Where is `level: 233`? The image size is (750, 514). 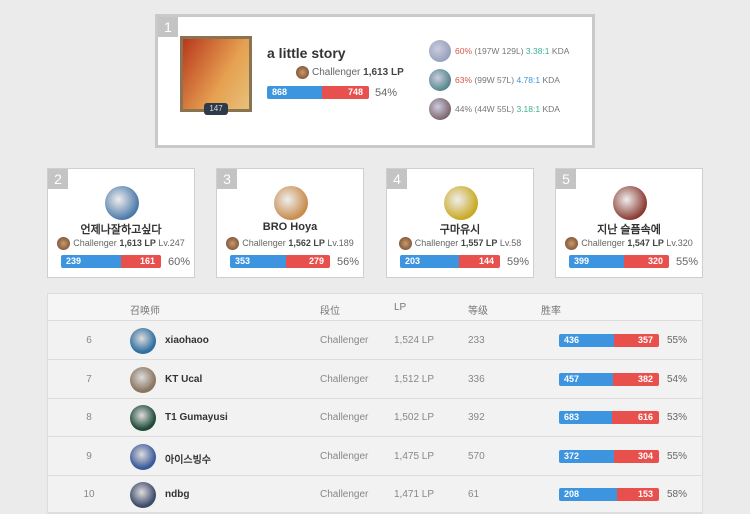
level: 233 is located at coordinates (476, 340).